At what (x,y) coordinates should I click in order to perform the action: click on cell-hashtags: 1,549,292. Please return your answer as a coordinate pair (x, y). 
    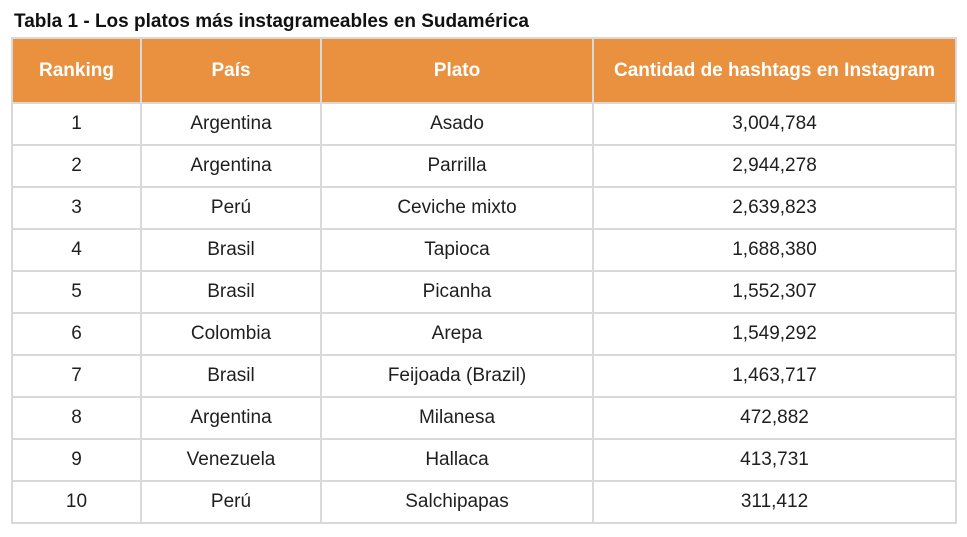
    Looking at the image, I should click on (774, 334).